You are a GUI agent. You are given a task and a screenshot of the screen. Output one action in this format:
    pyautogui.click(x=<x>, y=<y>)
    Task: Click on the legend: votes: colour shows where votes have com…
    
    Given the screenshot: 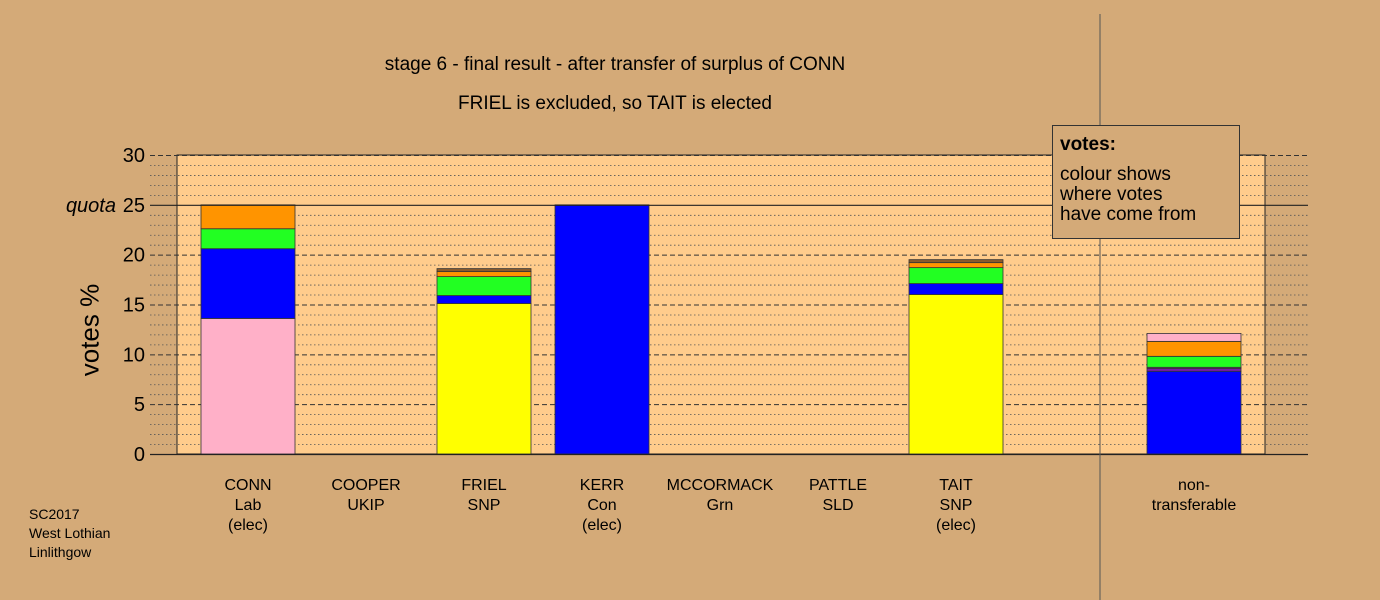 What is the action you would take?
    pyautogui.click(x=1146, y=182)
    